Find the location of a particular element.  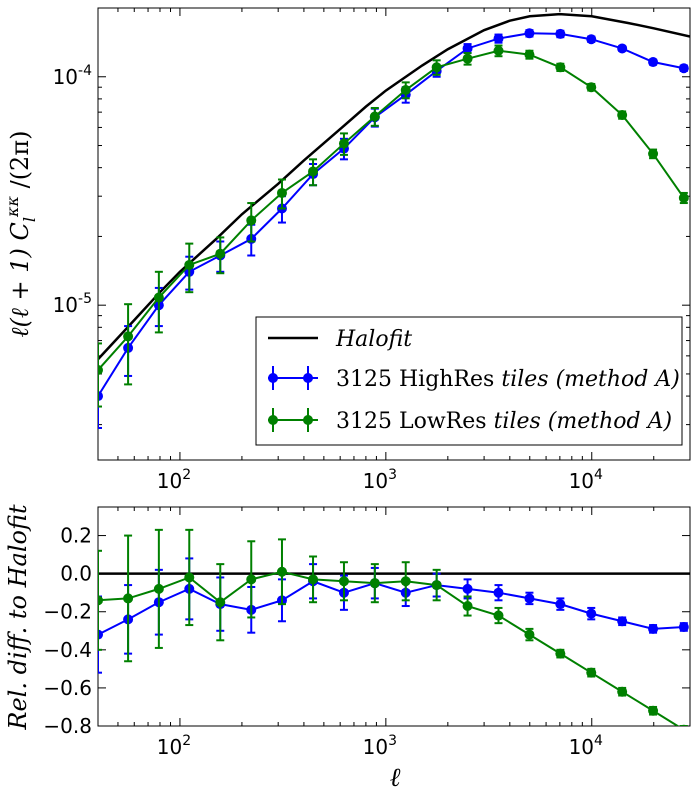

top-xtick-label: 10⁴ is located at coordinates (586, 480).